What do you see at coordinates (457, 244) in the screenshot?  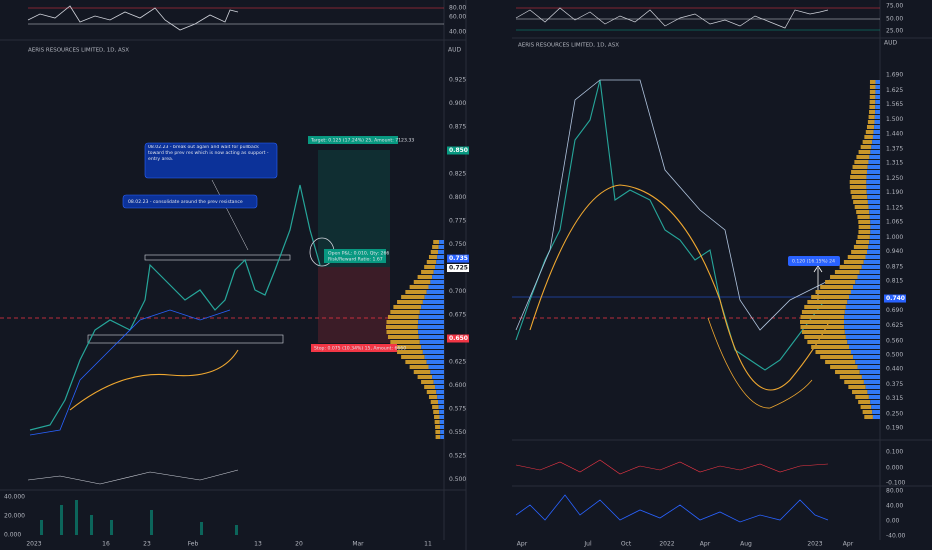 I see `axis-label: 0.750` at bounding box center [457, 244].